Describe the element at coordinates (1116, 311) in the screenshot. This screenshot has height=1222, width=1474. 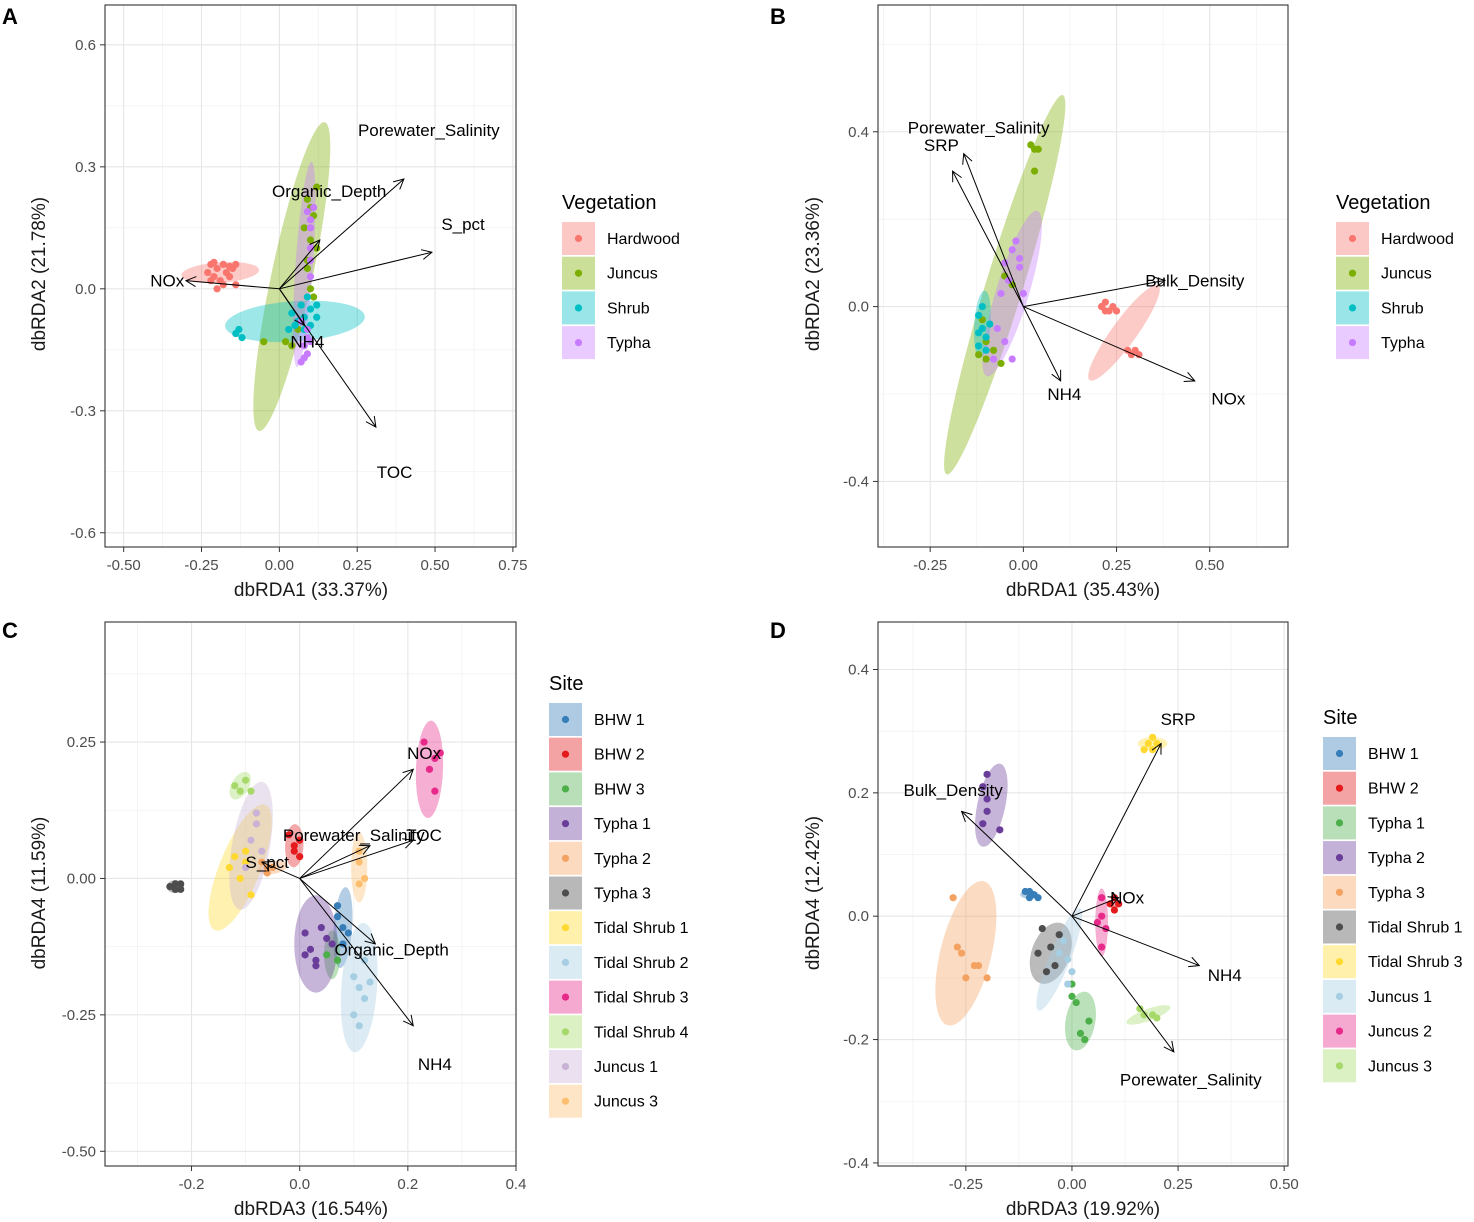
I see `point-hardwood` at that location.